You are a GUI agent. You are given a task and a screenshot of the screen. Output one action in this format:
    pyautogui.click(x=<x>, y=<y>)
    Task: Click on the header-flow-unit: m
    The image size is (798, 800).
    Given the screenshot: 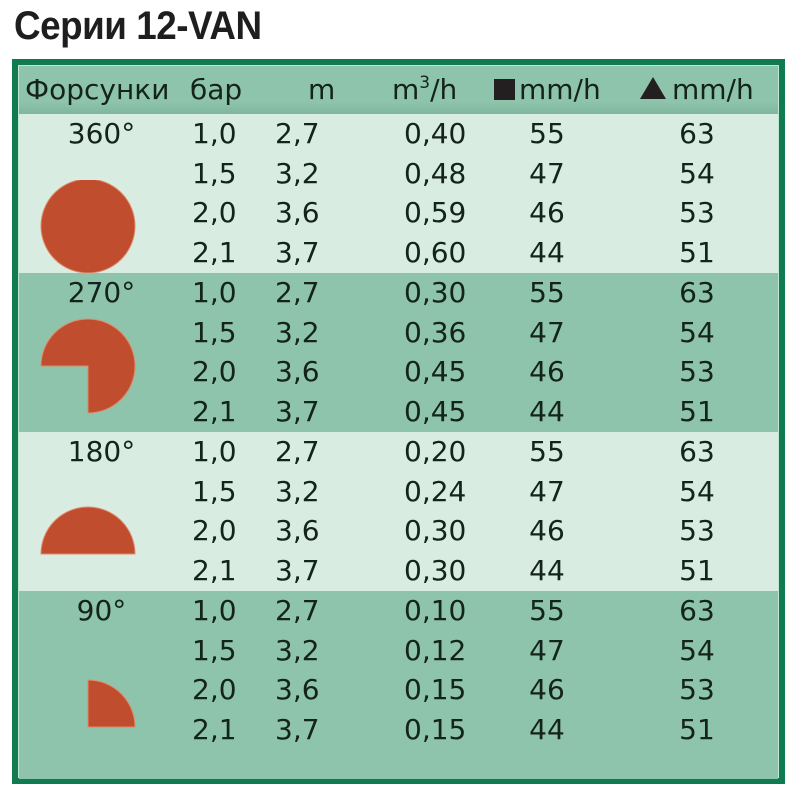 What is the action you would take?
    pyautogui.click(x=406, y=89)
    